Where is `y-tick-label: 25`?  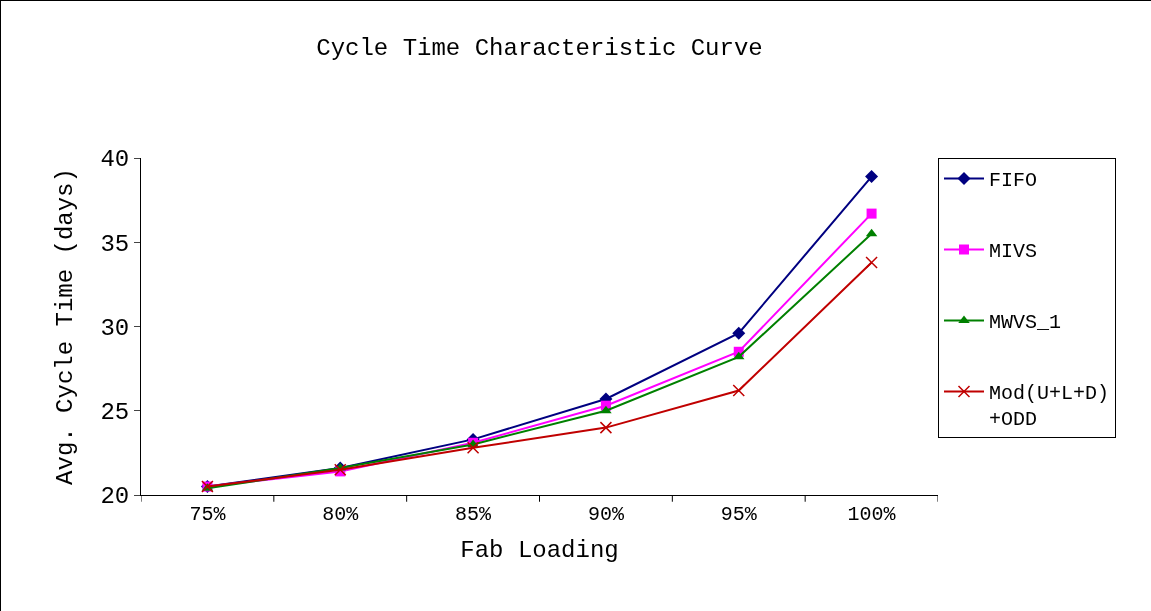
y-tick-label: 25 is located at coordinates (115, 413).